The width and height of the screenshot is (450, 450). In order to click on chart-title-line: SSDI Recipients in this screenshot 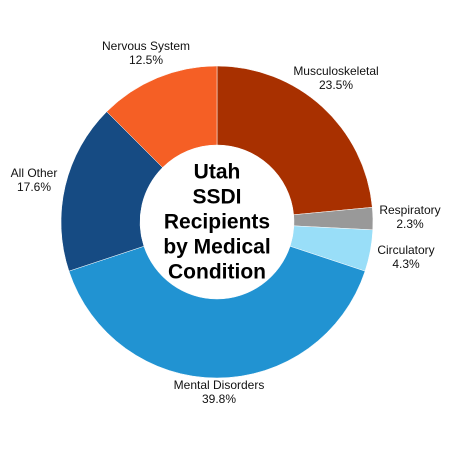, I will do `click(217, 209)`.